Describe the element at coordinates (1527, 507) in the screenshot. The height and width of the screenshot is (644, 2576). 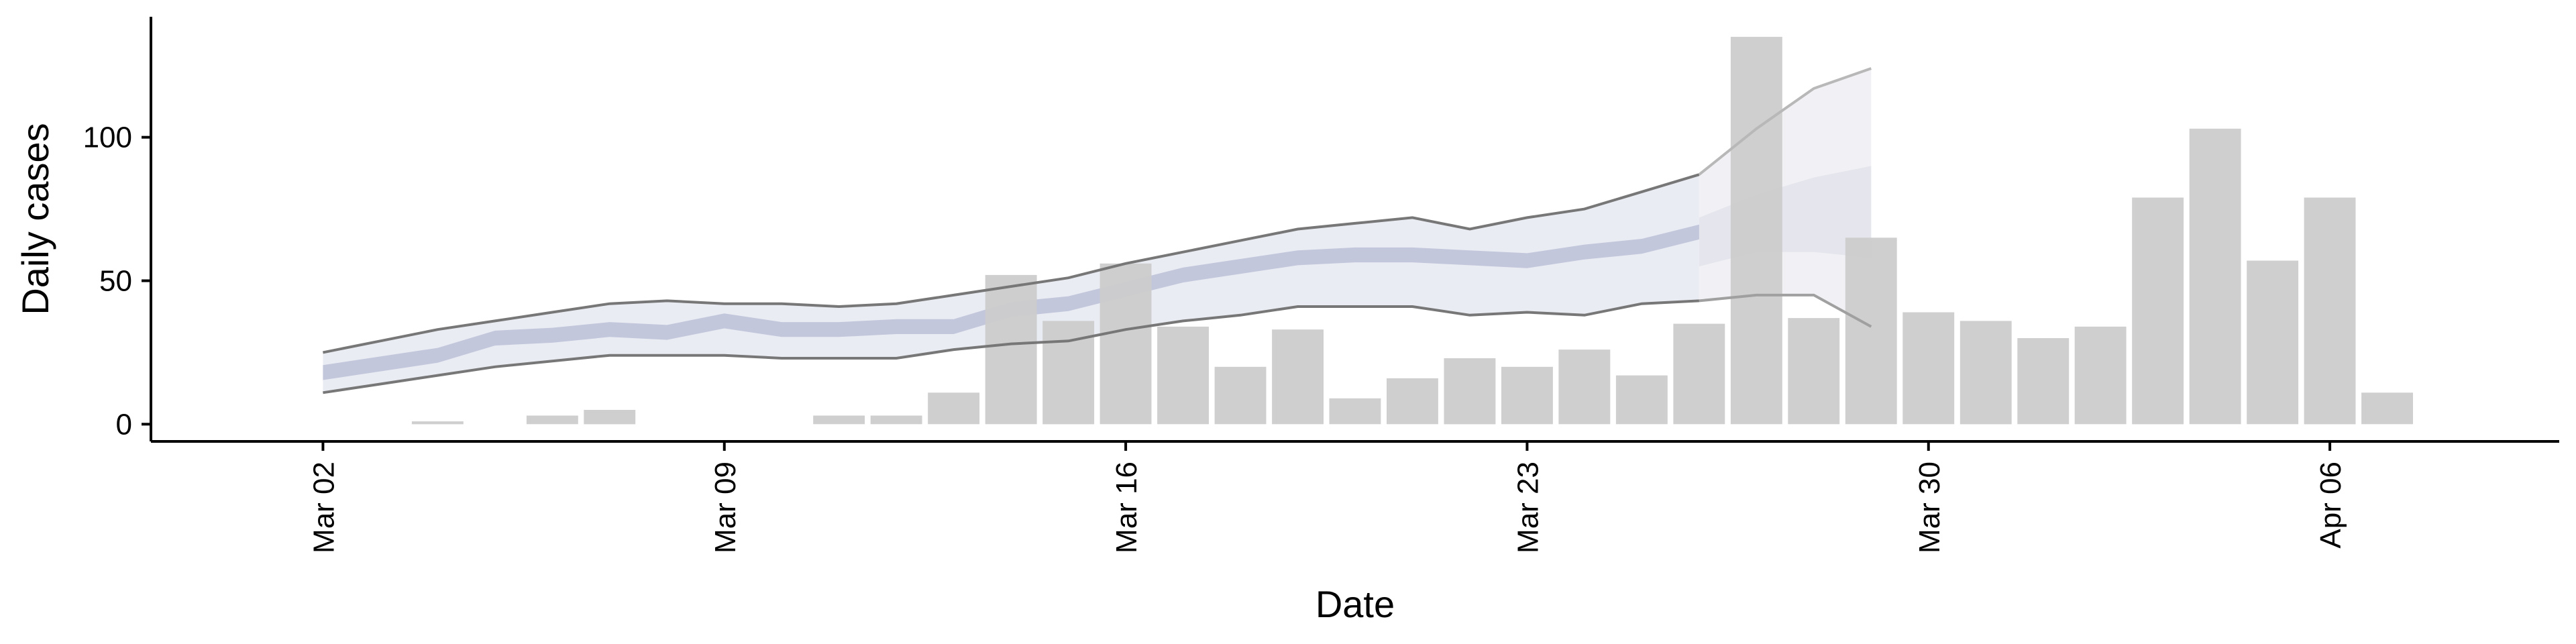
I see `x-tick-label-2020-03-23: Mar 23` at that location.